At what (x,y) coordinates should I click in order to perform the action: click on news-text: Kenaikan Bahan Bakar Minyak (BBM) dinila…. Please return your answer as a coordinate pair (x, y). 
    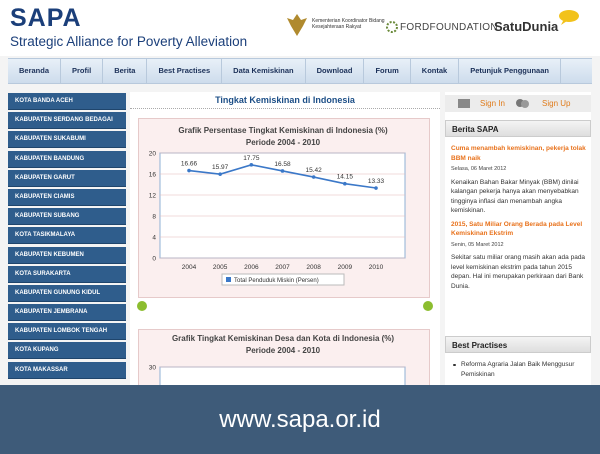
    Looking at the image, I should click on (515, 196).